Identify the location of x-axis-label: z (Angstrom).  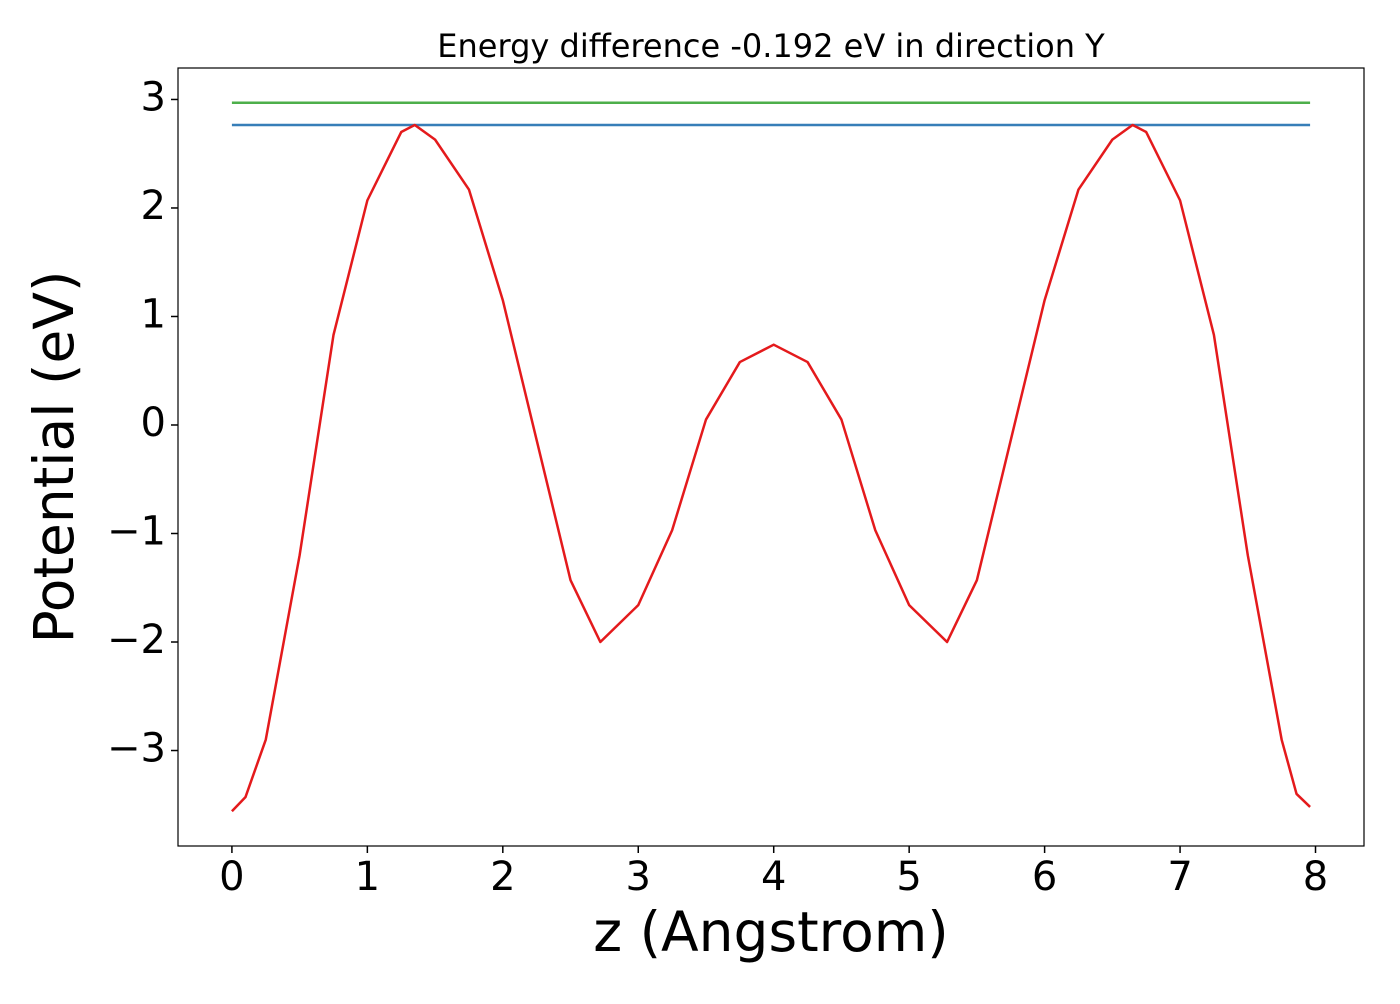
(771, 932).